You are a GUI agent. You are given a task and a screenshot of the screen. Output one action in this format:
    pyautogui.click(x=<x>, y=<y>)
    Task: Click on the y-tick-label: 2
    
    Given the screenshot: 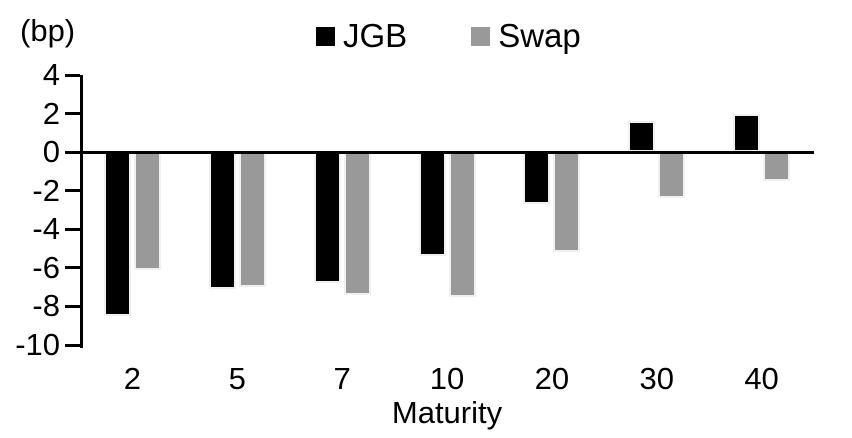 What is the action you would take?
    pyautogui.click(x=51, y=113)
    